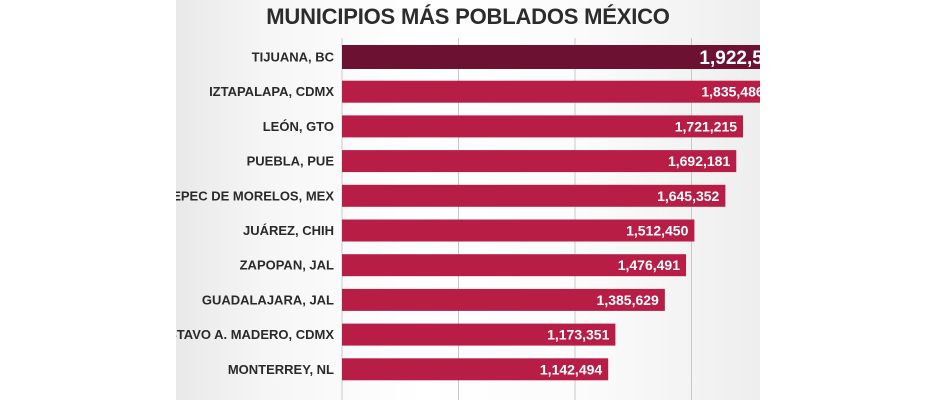 The height and width of the screenshot is (400, 940). What do you see at coordinates (578, 335) in the screenshot?
I see `value-label: 1,173,351` at bounding box center [578, 335].